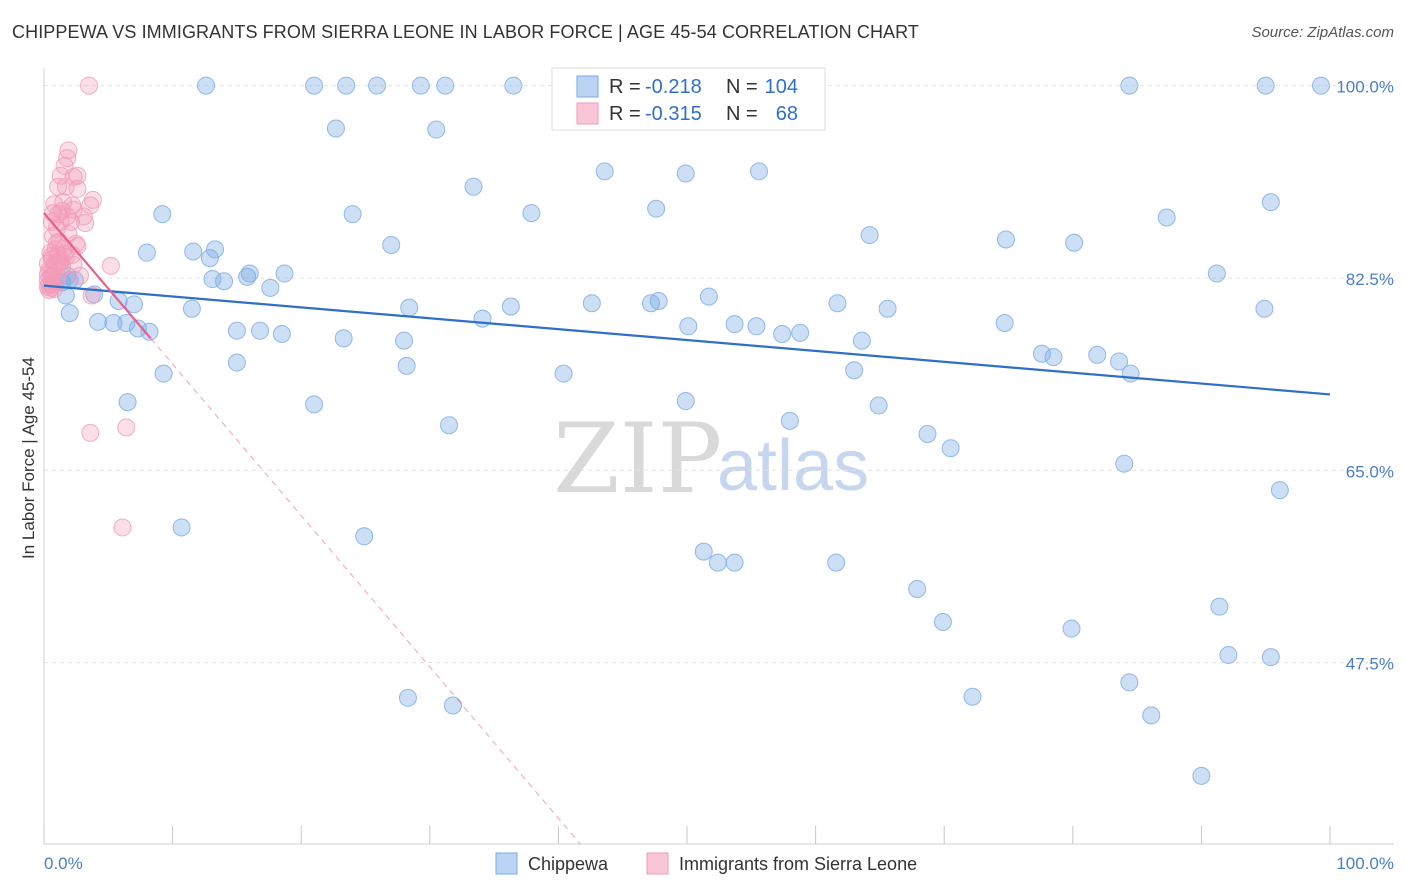 Image resolution: width=1406 pixels, height=892 pixels. Describe the element at coordinates (742, 87) in the screenshot. I see `legend-n-label-1: N =` at that location.